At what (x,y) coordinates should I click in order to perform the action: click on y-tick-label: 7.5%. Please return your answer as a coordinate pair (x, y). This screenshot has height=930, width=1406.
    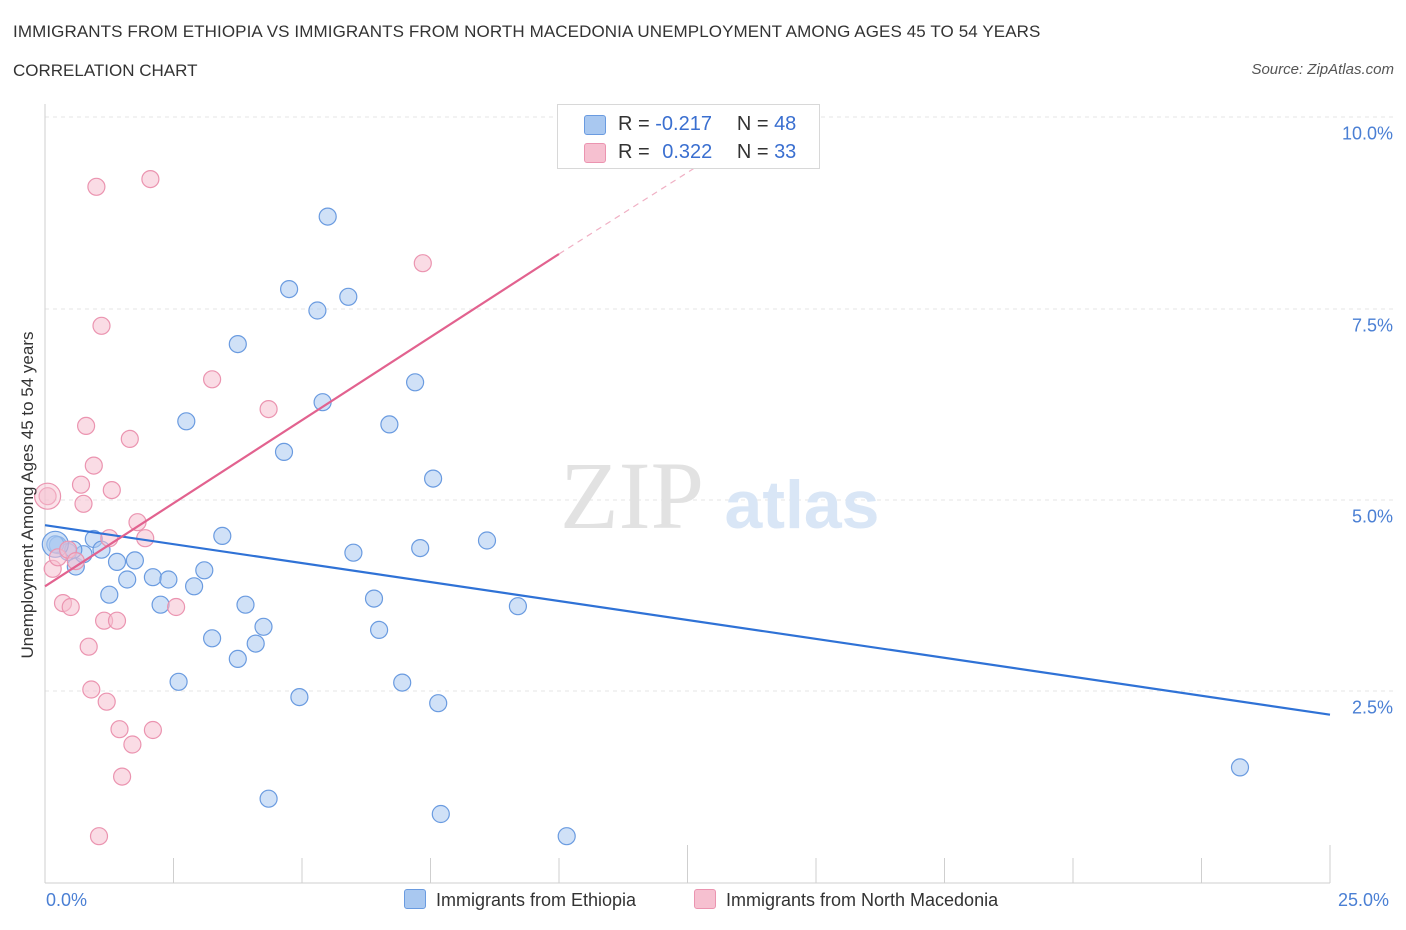
    Looking at the image, I should click on (1372, 325).